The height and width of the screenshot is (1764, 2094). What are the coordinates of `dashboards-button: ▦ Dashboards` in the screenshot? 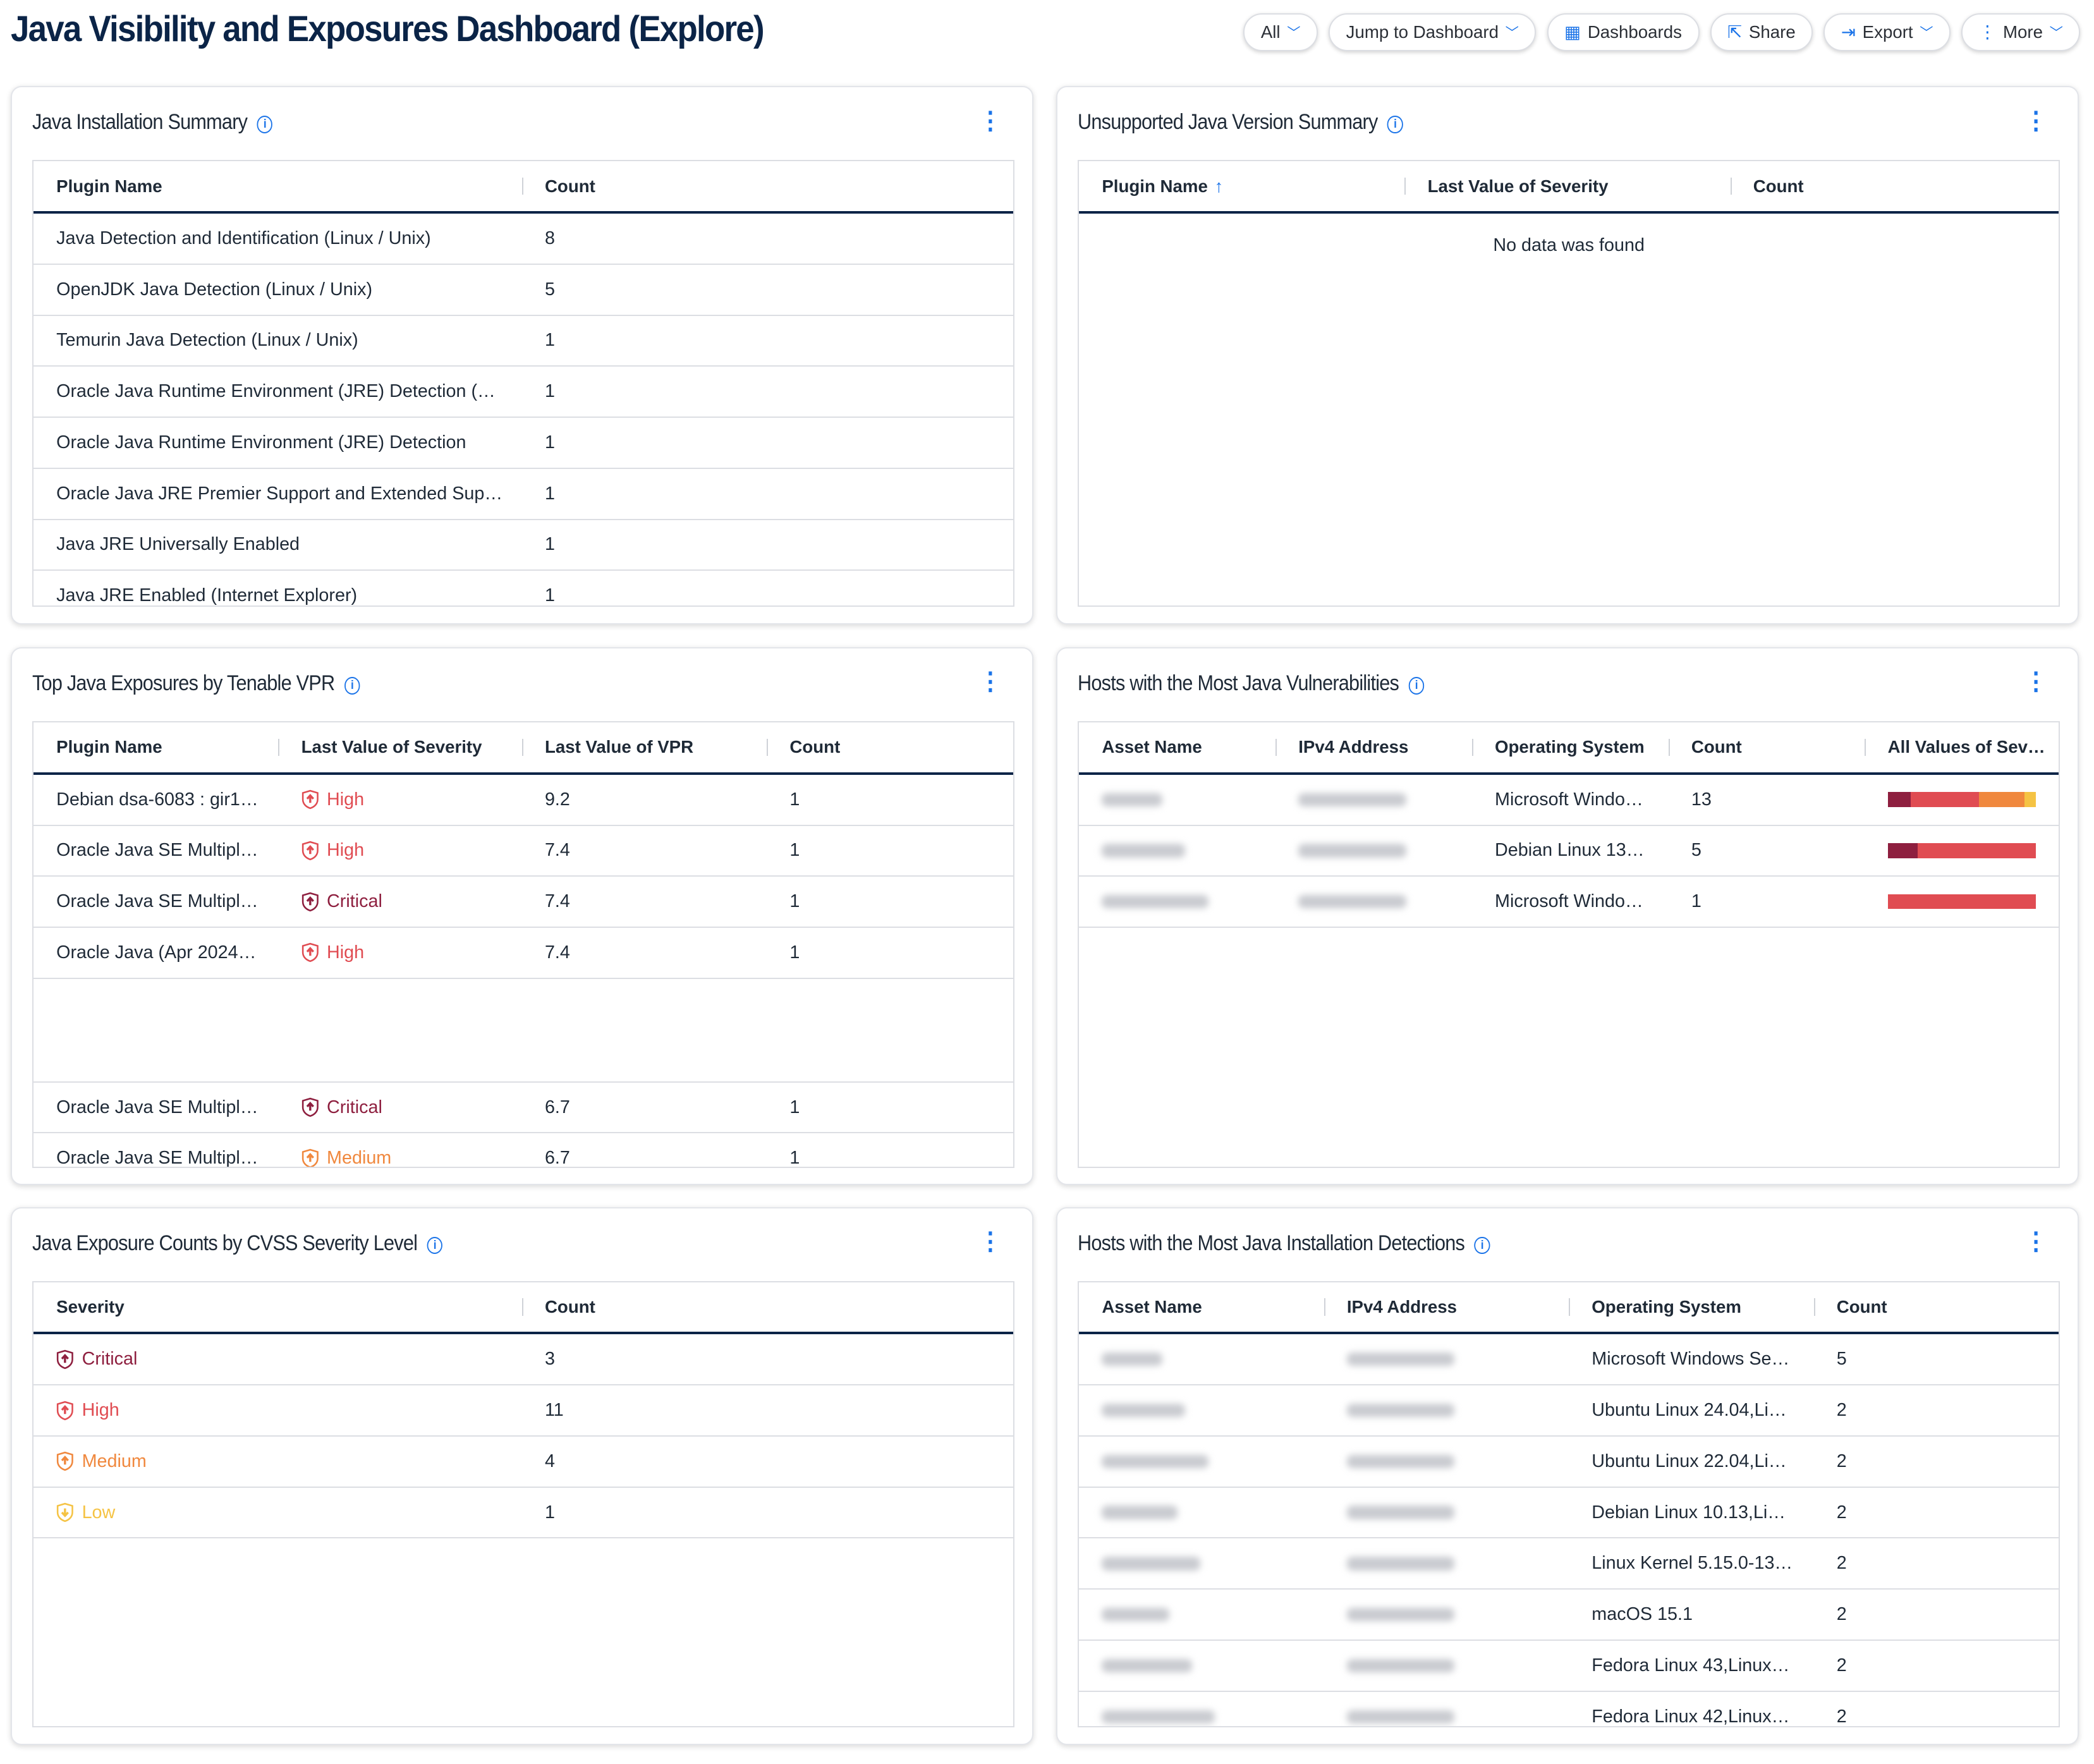 It's located at (1623, 32).